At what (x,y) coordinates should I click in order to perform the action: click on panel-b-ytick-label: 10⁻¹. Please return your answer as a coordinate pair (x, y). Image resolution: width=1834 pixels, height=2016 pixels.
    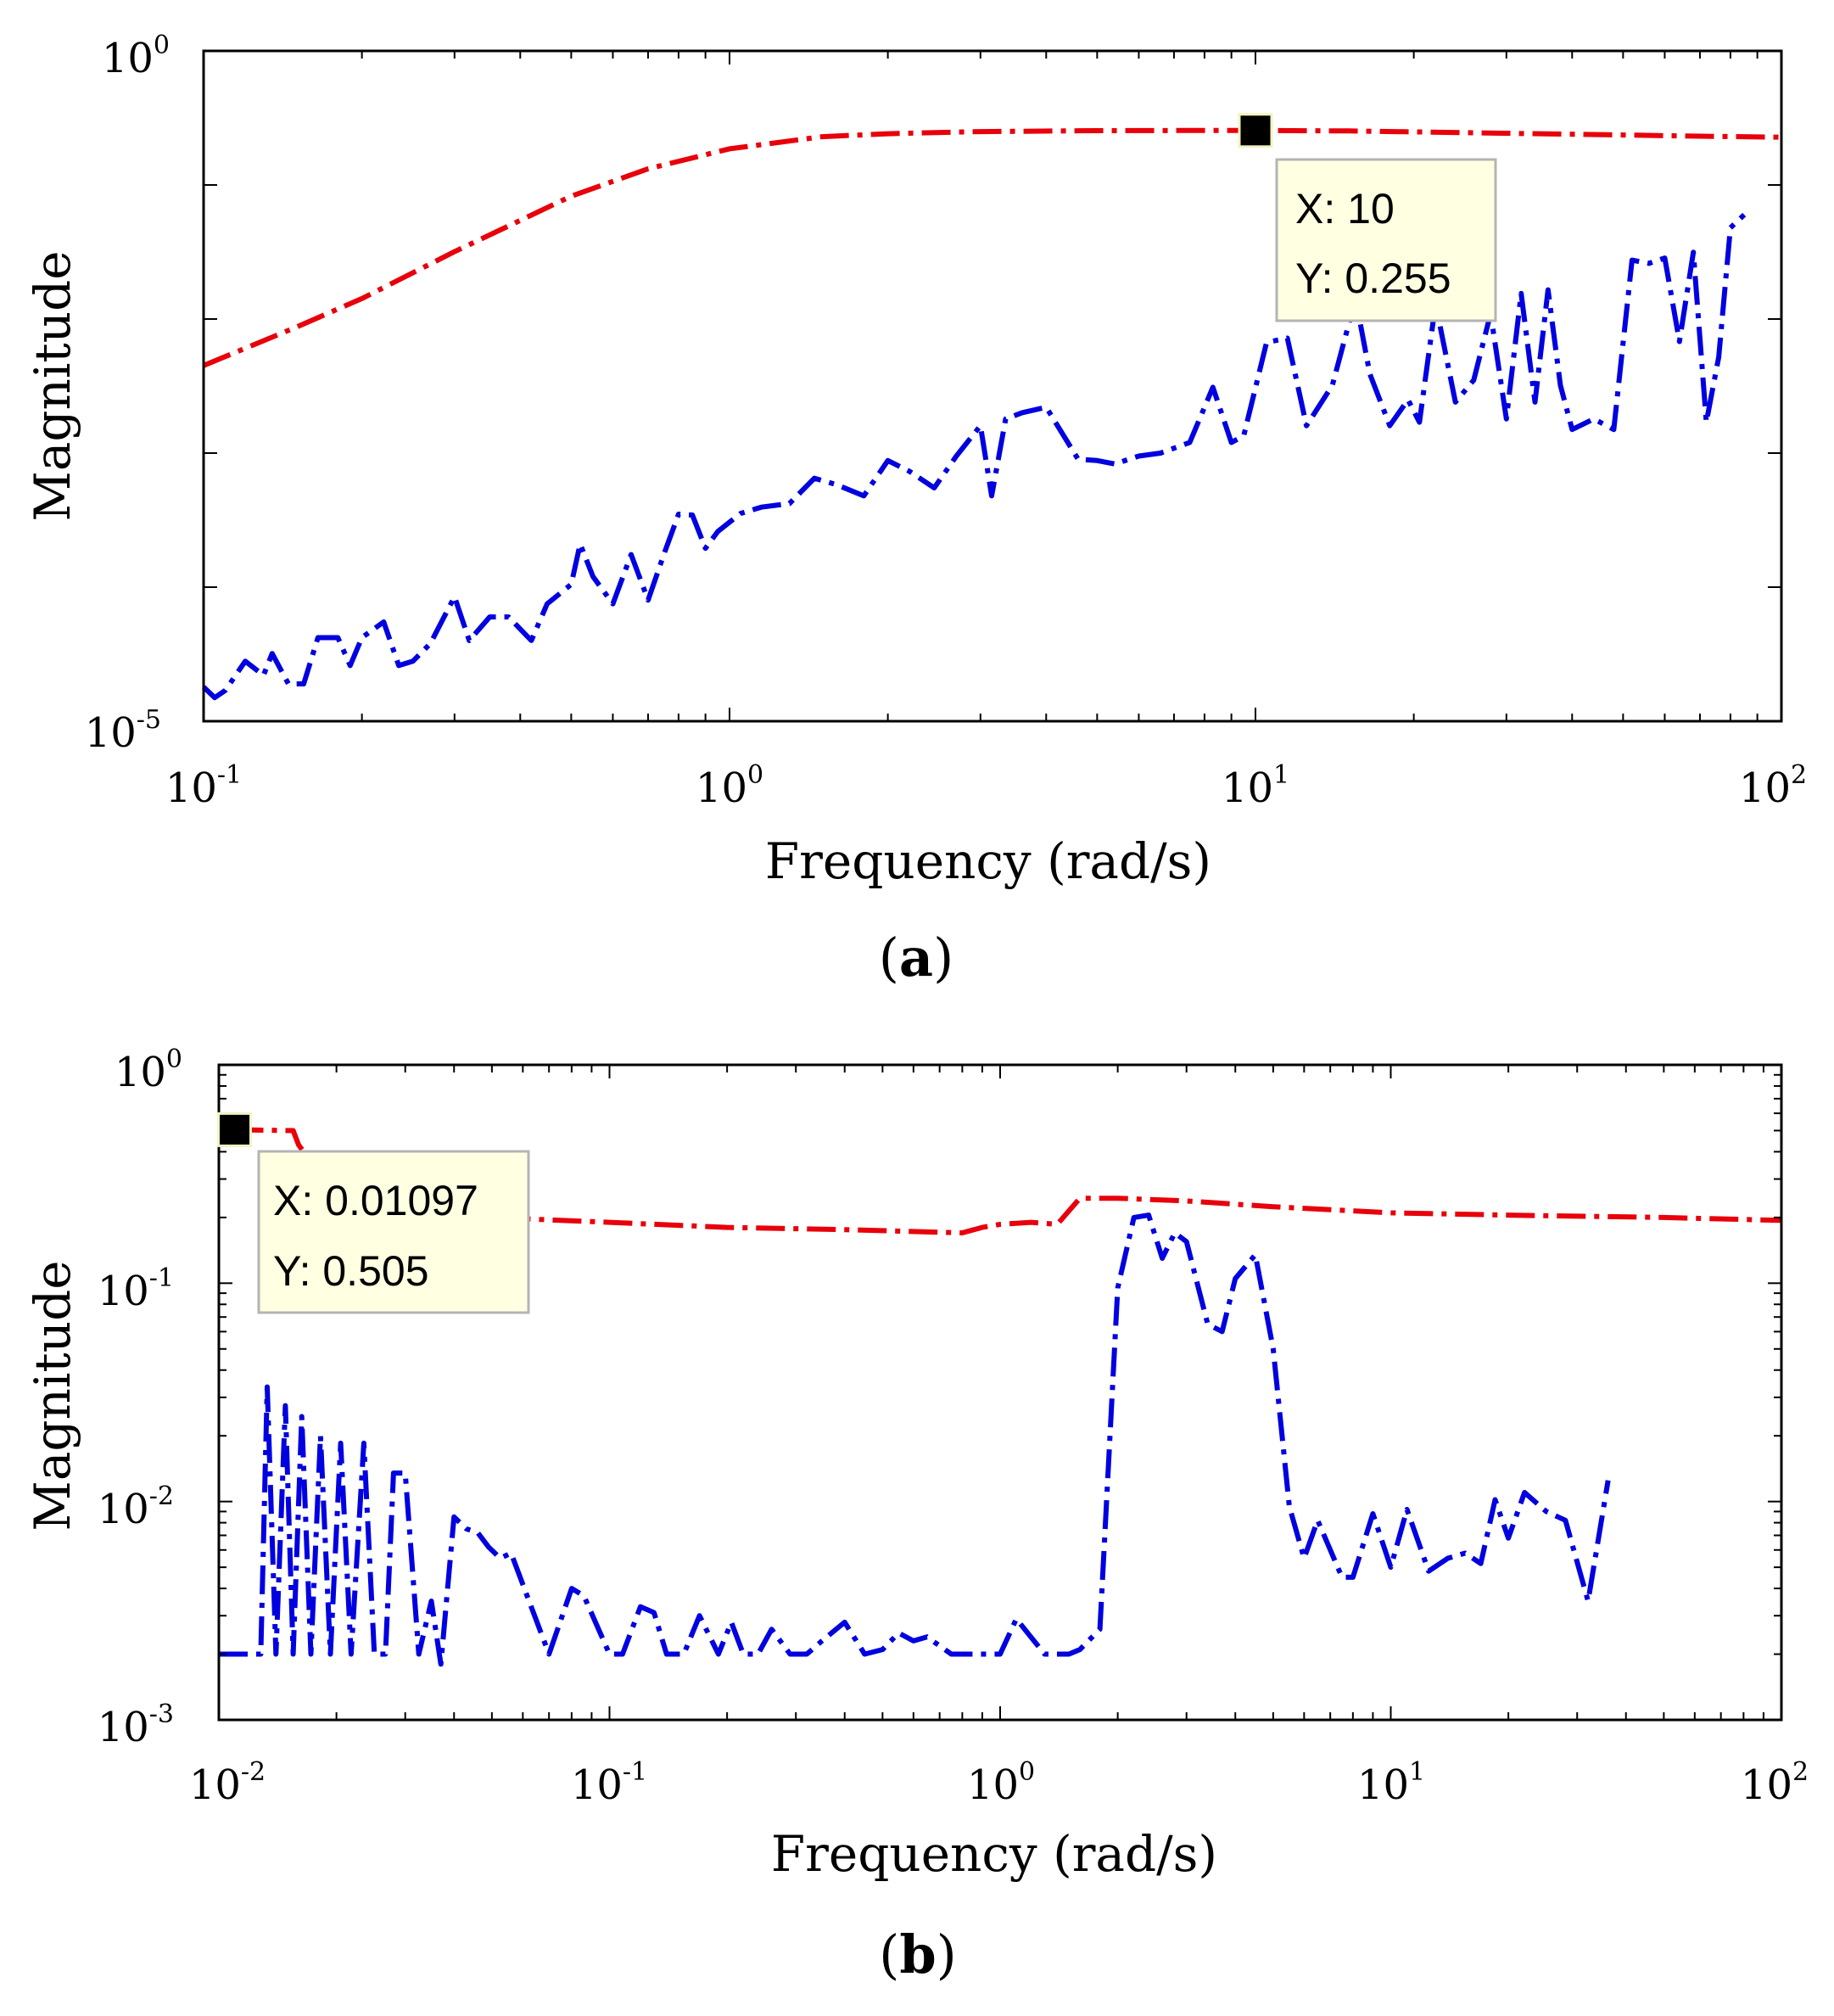
    Looking at the image, I should click on (136, 1289).